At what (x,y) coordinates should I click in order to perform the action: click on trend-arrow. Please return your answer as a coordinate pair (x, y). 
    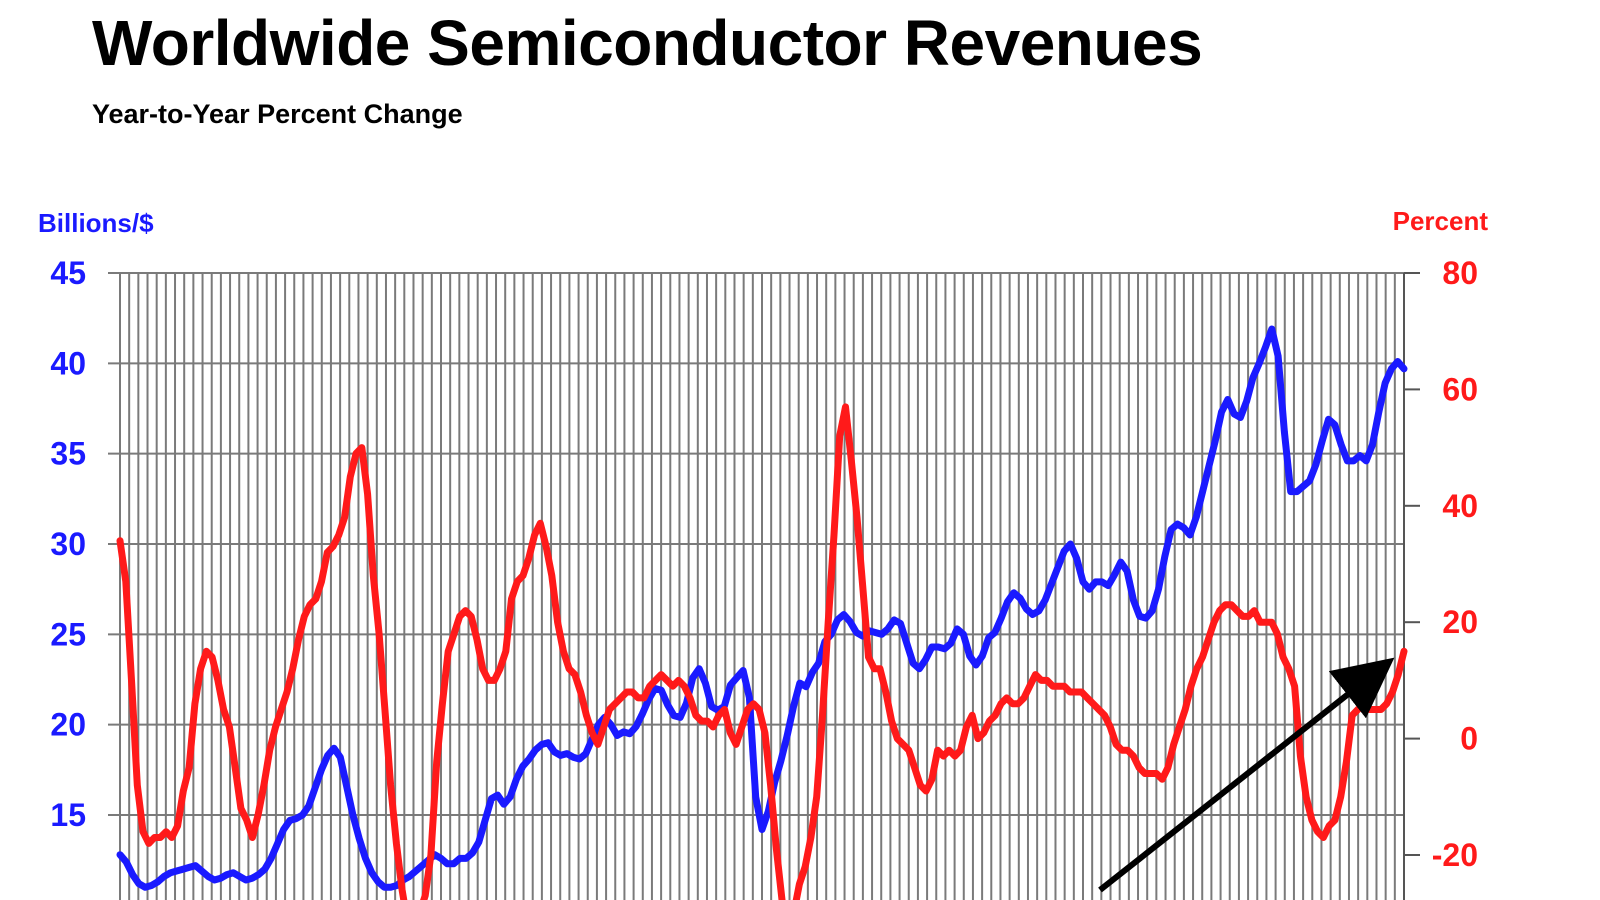
    Looking at the image, I should click on (1246, 775).